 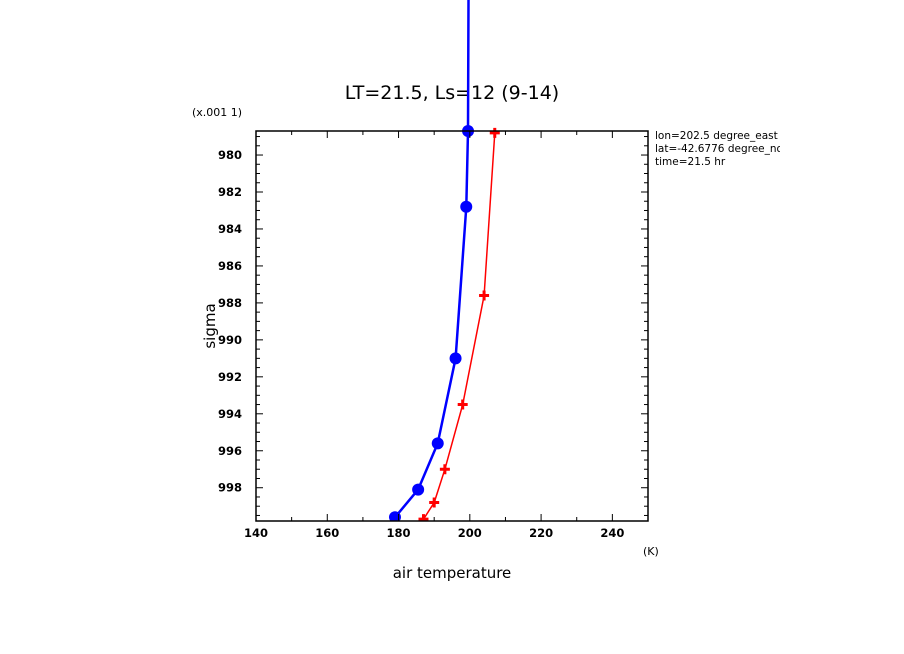 What do you see at coordinates (399, 533) in the screenshot?
I see `x-tick-label: 180` at bounding box center [399, 533].